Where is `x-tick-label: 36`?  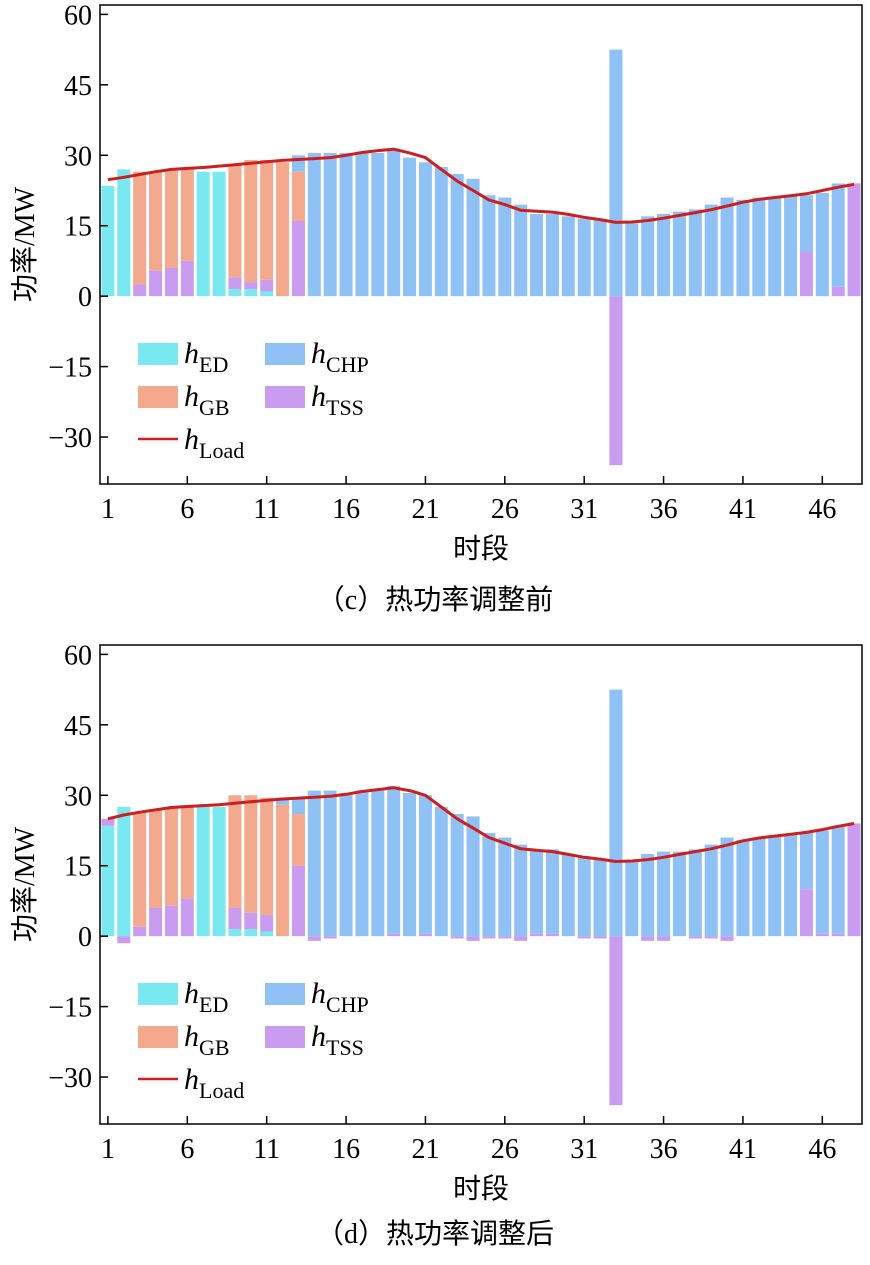 x-tick-label: 36 is located at coordinates (664, 1149).